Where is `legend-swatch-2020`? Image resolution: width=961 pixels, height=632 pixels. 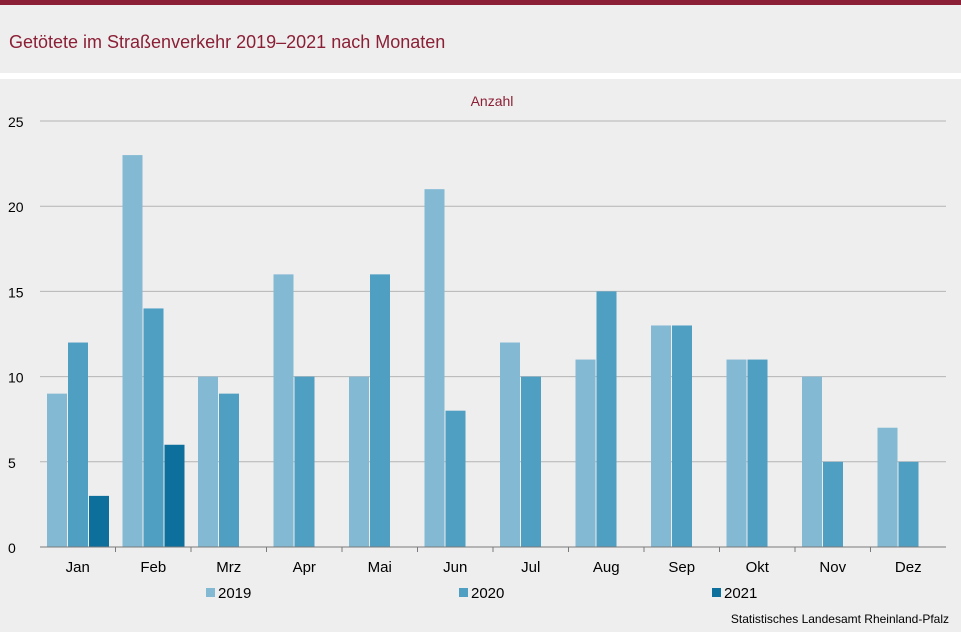 legend-swatch-2020 is located at coordinates (463, 592).